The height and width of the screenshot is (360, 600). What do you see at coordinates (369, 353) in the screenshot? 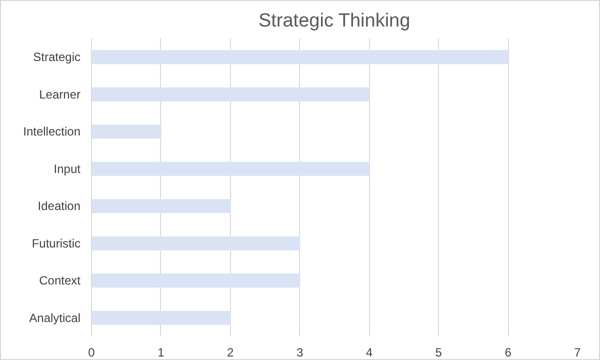
I see `x-tick-label: 4` at bounding box center [369, 353].